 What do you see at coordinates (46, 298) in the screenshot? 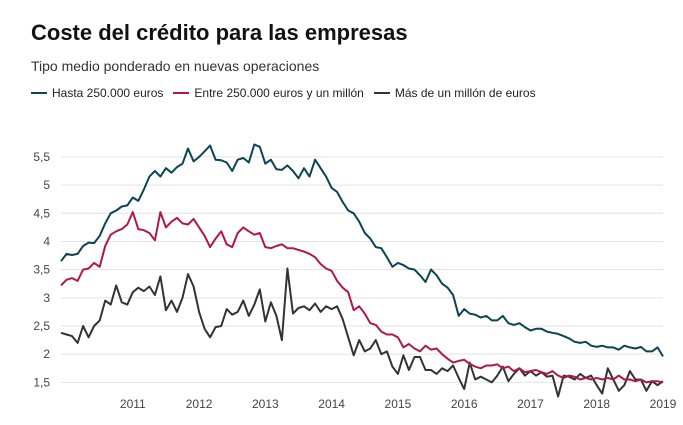
I see `y-tick-label: 3` at bounding box center [46, 298].